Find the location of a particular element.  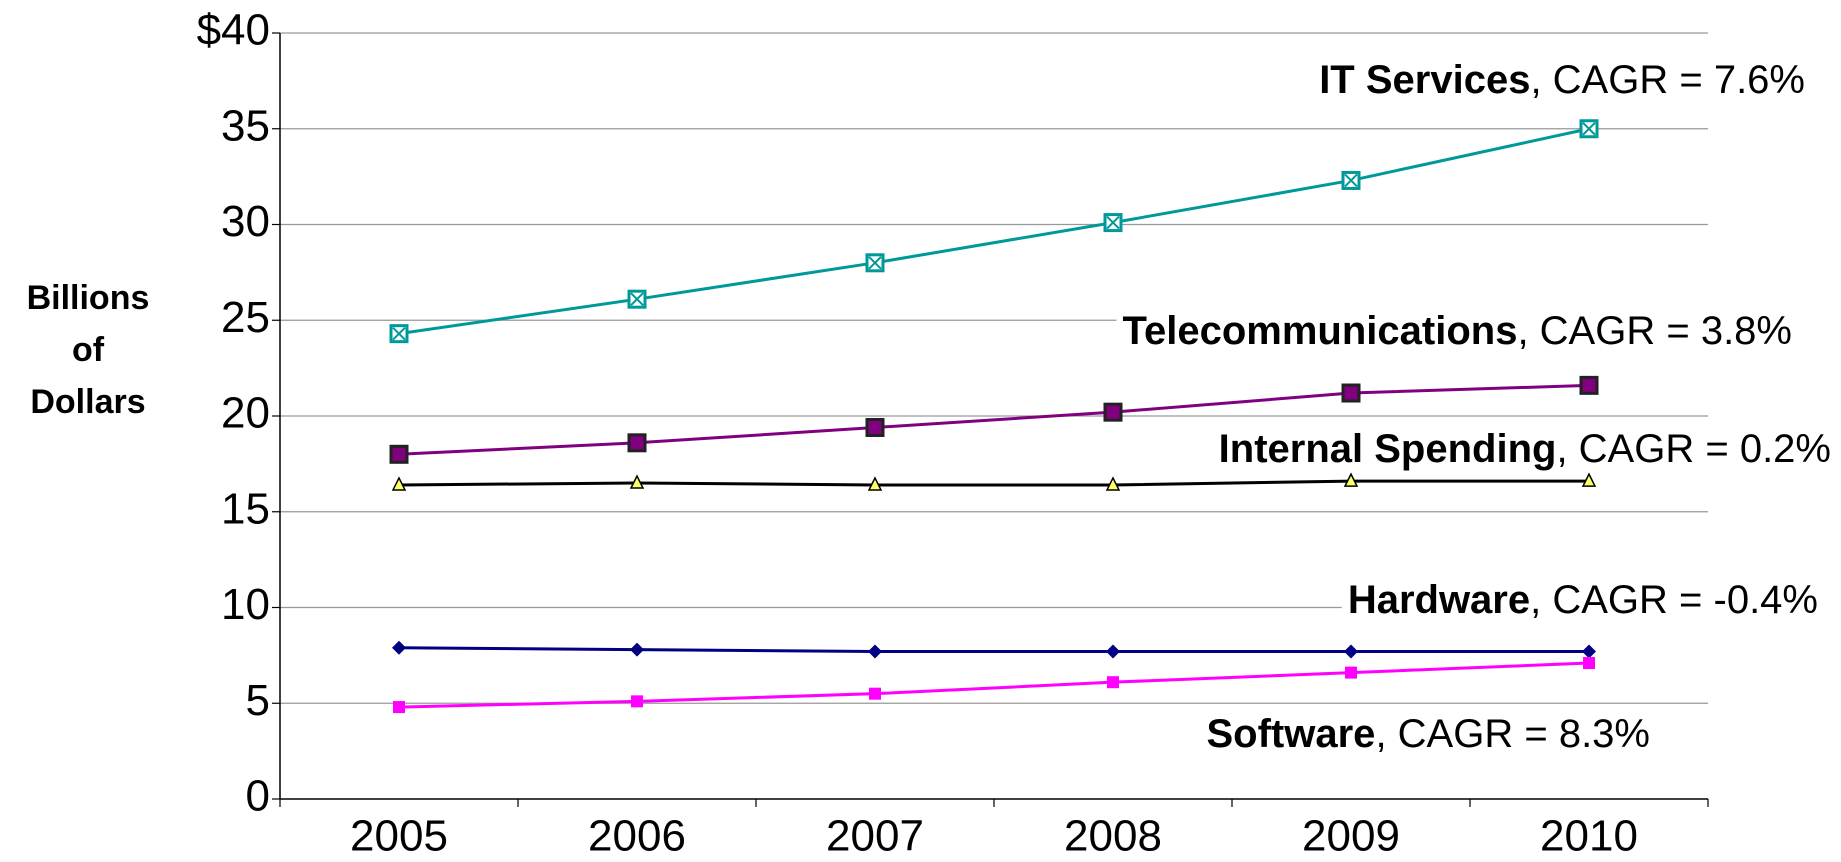

series-annotation: IT Services, CAGR = 7.6% is located at coordinates (1562, 80).